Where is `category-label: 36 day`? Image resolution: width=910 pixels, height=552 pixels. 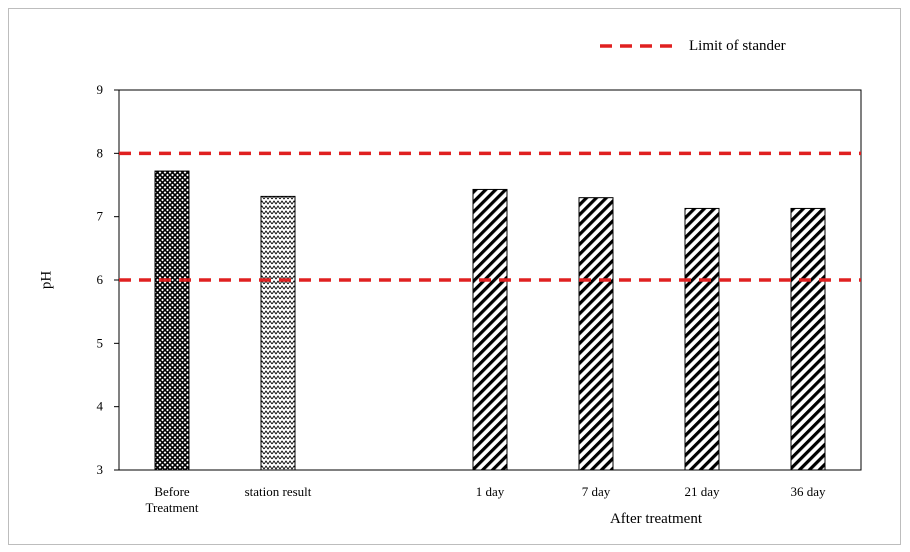 category-label: 36 day is located at coordinates (808, 491).